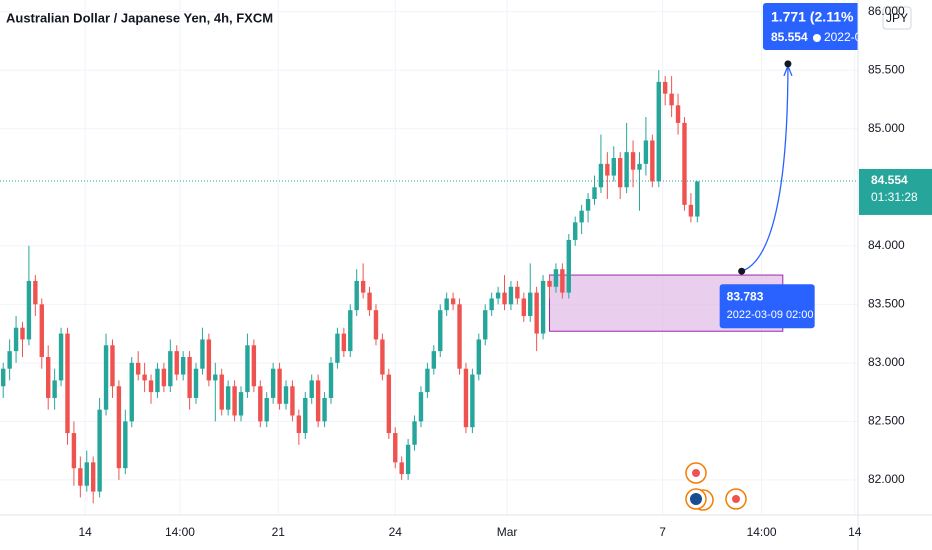  I want to click on end-label-box, so click(810, 26).